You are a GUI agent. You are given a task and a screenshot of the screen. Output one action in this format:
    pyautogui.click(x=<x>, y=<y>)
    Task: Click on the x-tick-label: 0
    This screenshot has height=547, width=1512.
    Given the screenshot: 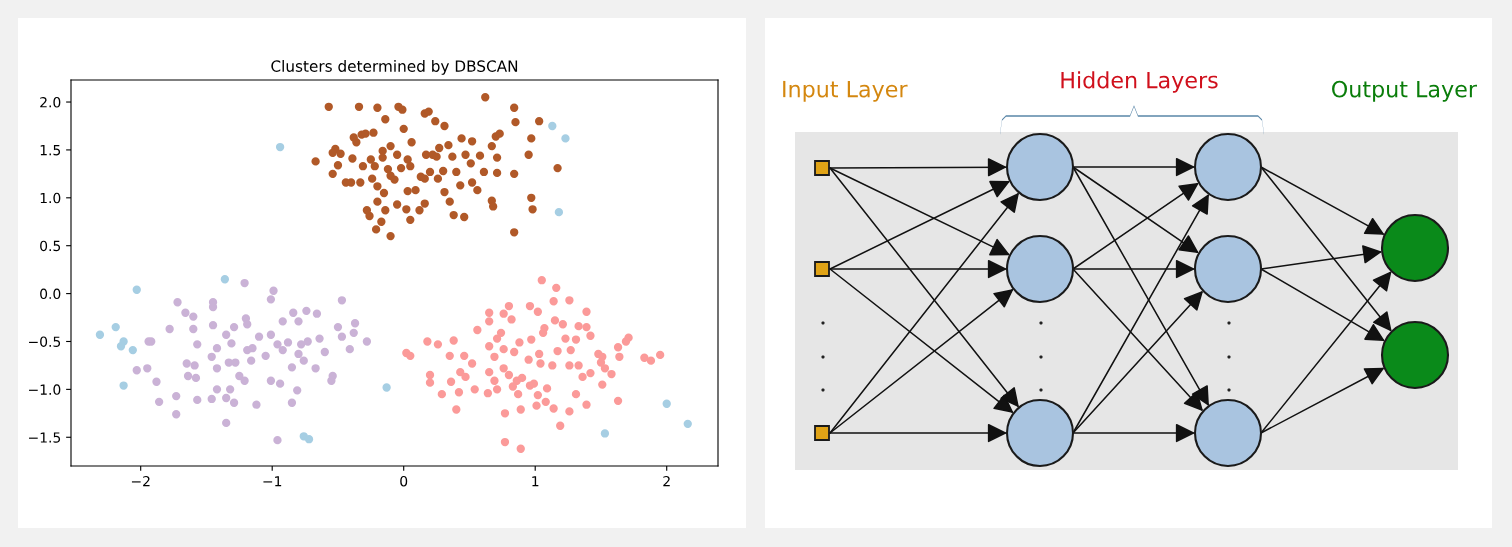 What is the action you would take?
    pyautogui.click(x=404, y=481)
    